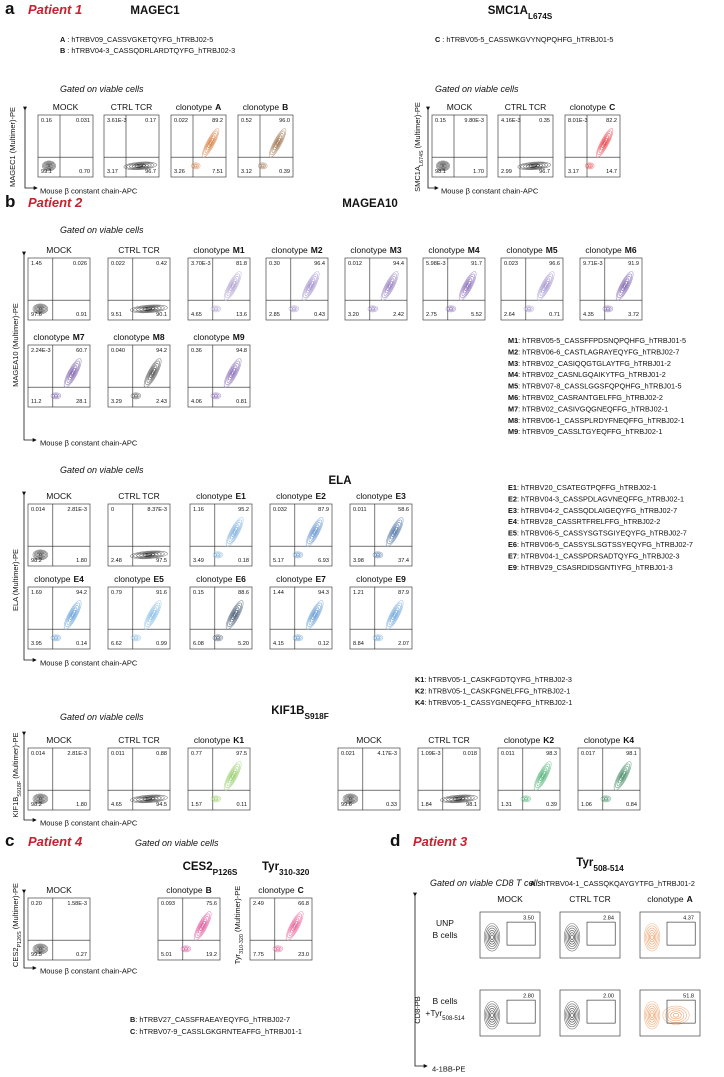 This screenshot has height=1077, width=724. Describe the element at coordinates (601, 420) in the screenshot. I see `legend-entry-part: : hTRBV06-1_CASSPLRDYFNEQFFG_hTRBJ02-1` at that location.